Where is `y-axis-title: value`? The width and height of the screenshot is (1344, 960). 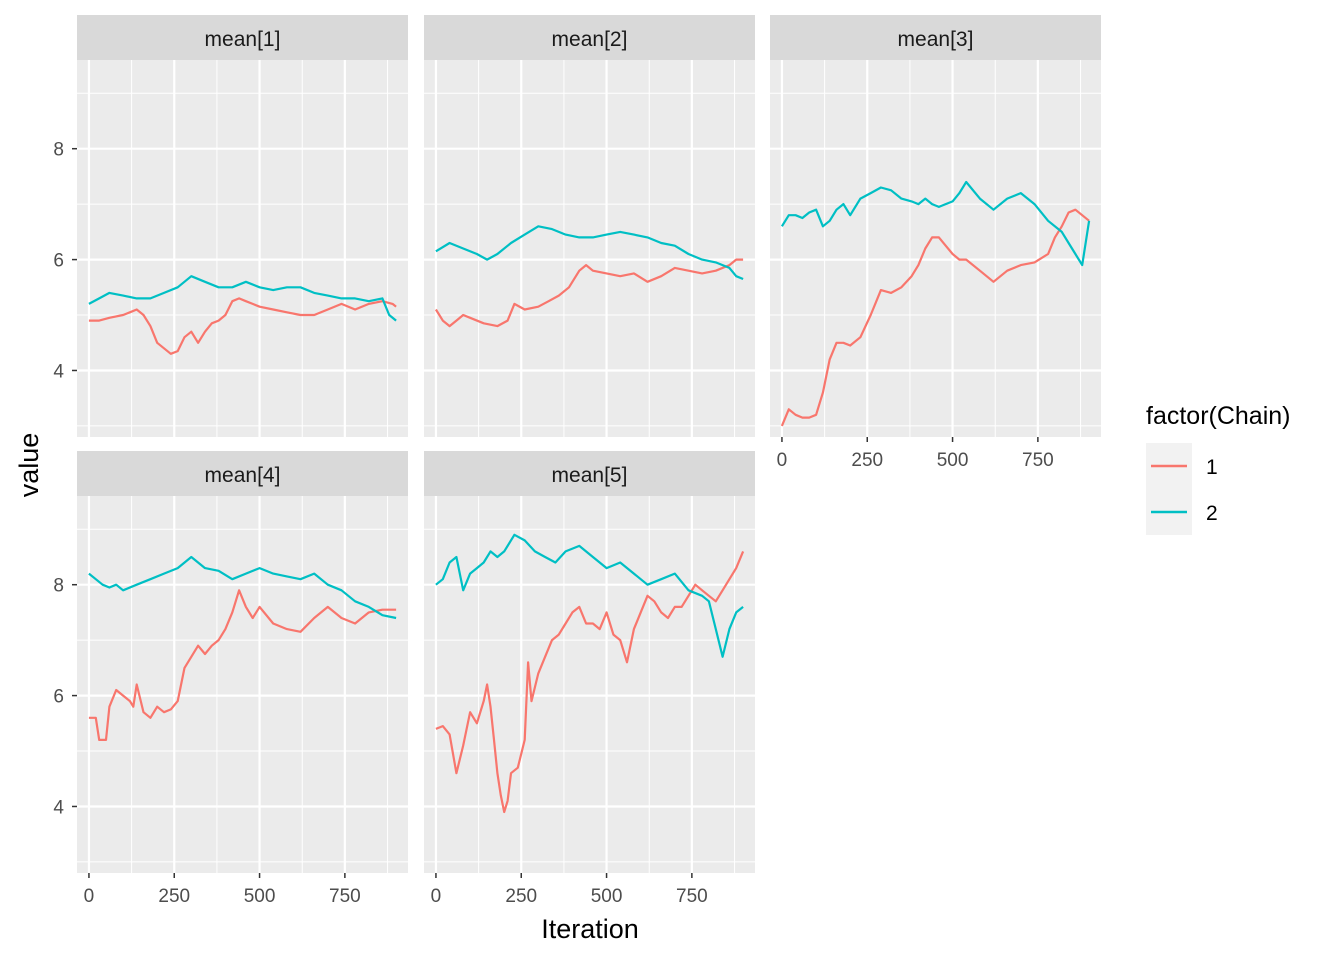 y-axis-title: value is located at coordinates (29, 465).